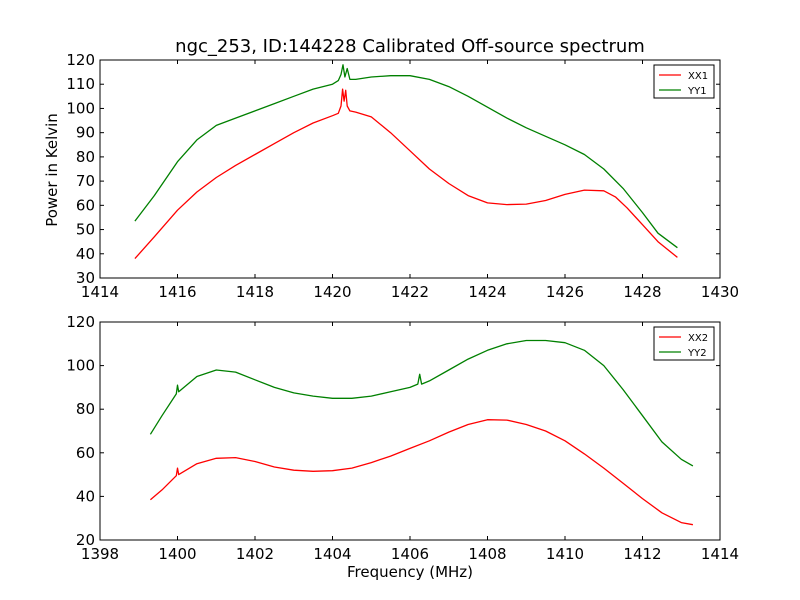  I want to click on x-tick-label: 1418, so click(255, 292).